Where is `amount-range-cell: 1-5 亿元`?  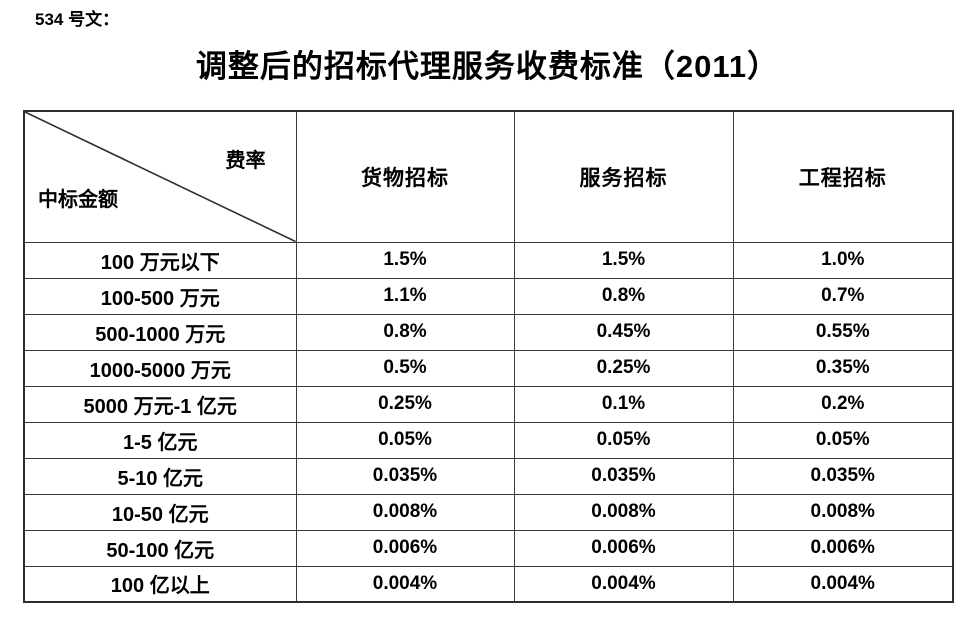
amount-range-cell: 1-5 亿元 is located at coordinates (160, 440).